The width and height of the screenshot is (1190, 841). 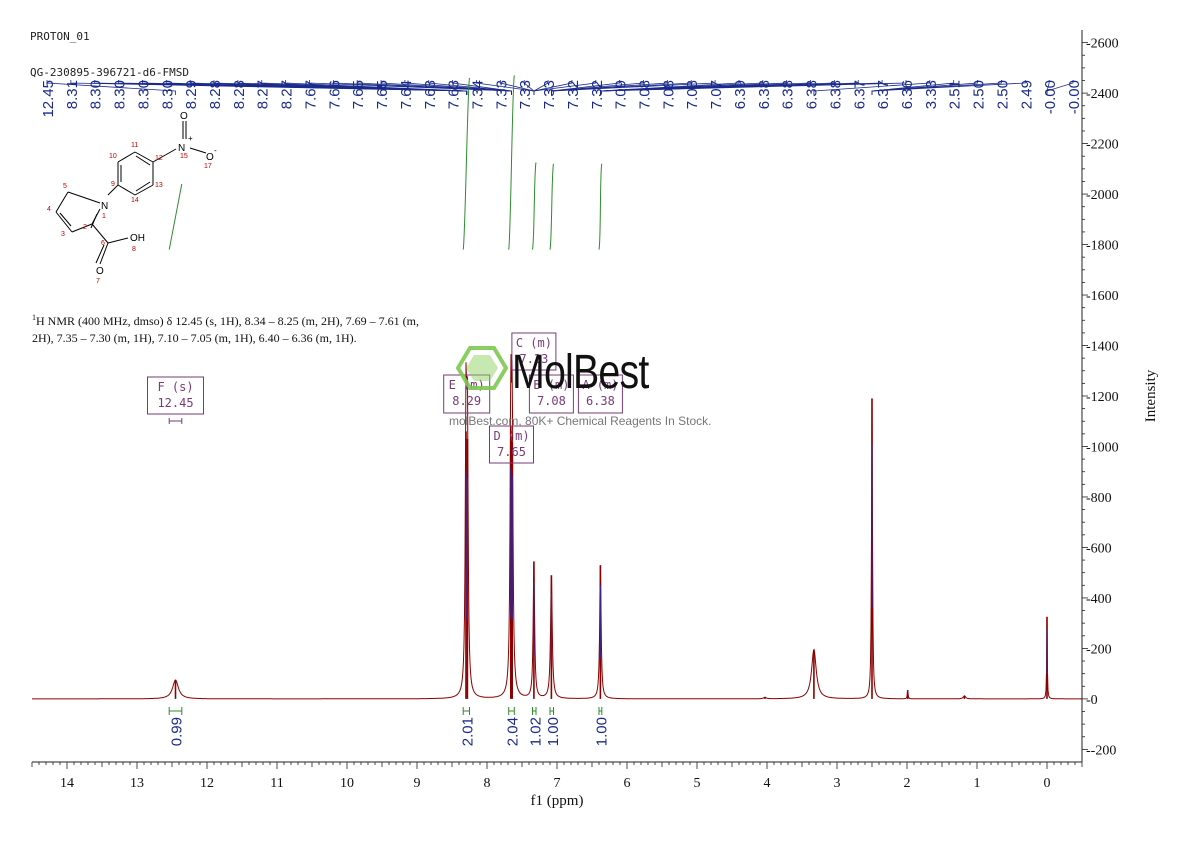 What do you see at coordinates (1099, 649) in the screenshot?
I see `y-tick-label: -200` at bounding box center [1099, 649].